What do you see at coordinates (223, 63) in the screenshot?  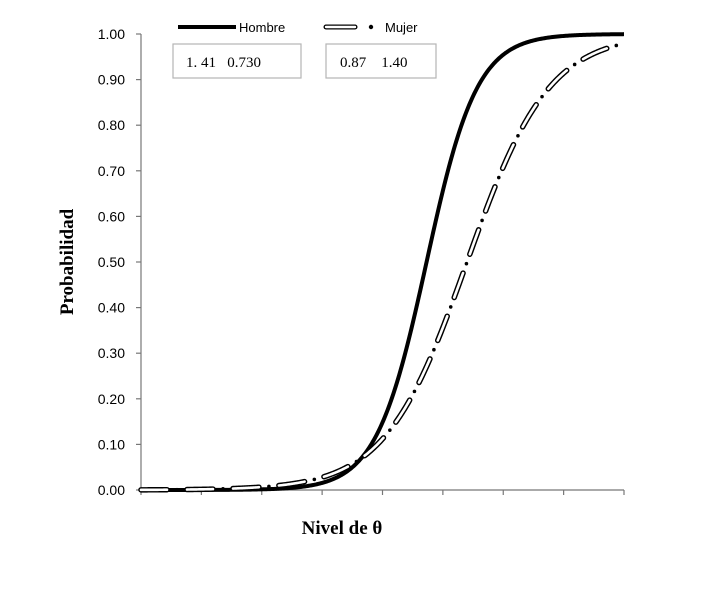 I see `param-text-hombre: 1. 41 0.730` at bounding box center [223, 63].